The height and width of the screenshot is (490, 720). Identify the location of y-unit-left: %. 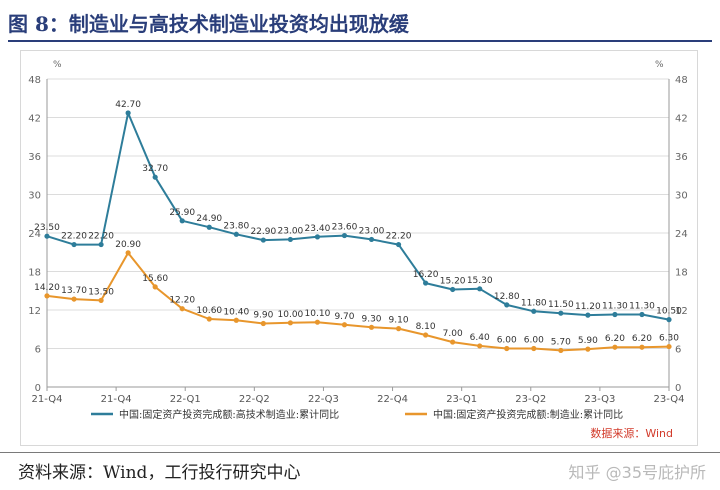
(57, 65).